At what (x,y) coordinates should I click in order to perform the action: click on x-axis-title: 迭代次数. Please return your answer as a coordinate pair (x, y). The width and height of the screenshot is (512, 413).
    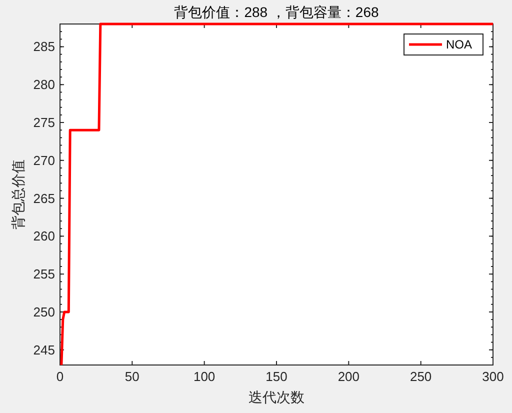
    Looking at the image, I should click on (276, 397).